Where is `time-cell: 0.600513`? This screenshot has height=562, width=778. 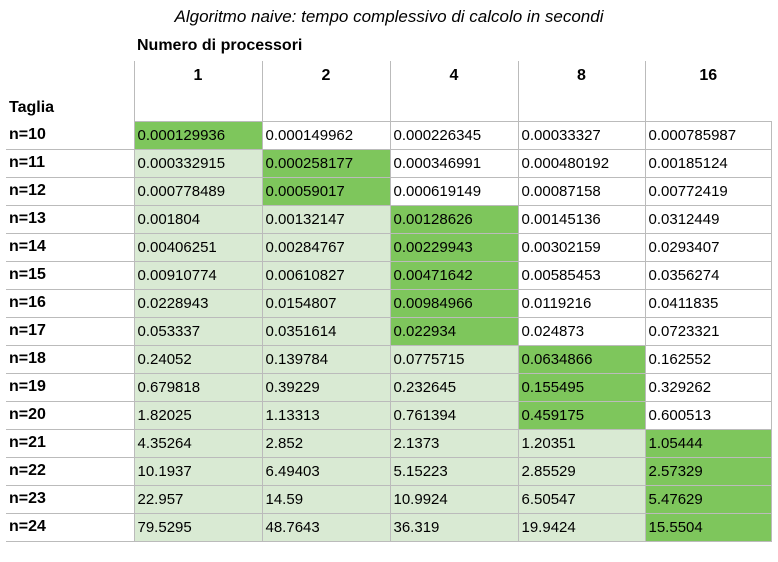 time-cell: 0.600513 is located at coordinates (708, 415).